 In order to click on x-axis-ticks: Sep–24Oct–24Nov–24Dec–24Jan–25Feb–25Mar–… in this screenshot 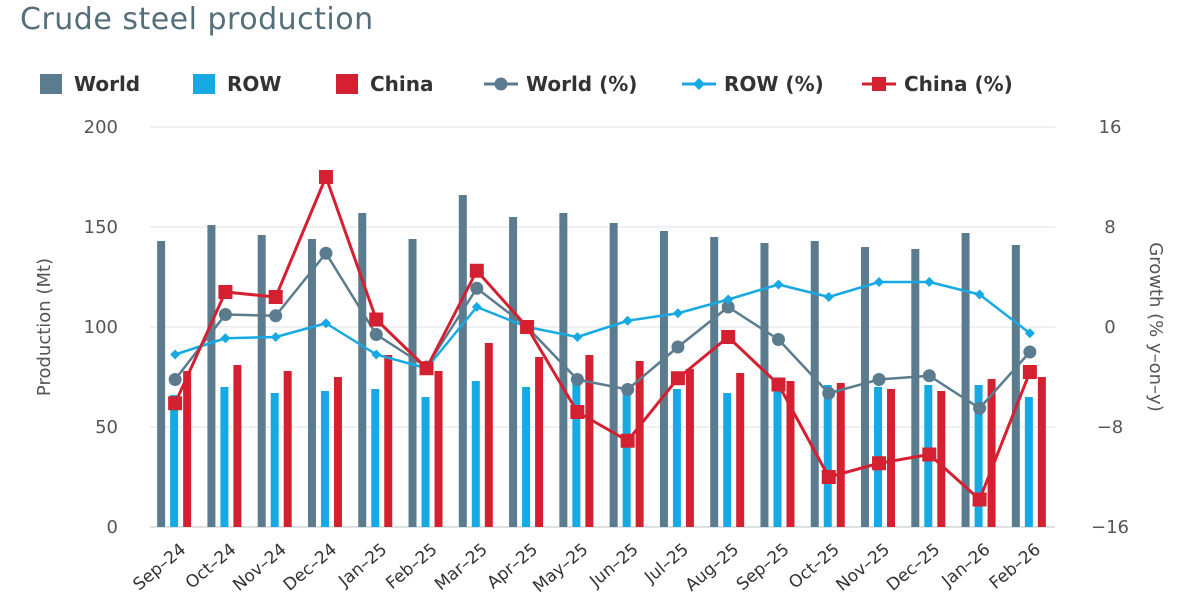, I will do `click(587, 568)`.